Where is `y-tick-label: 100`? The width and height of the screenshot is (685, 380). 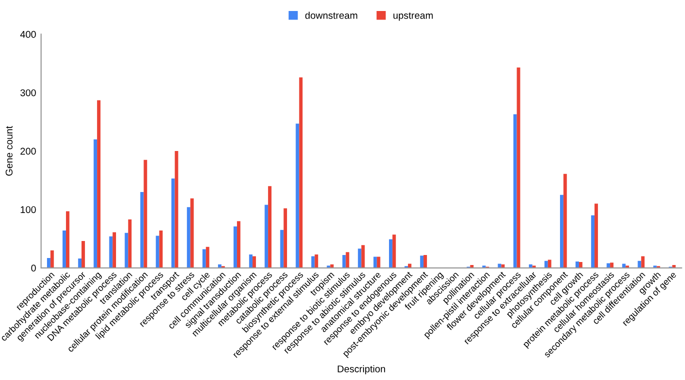 y-tick-label: 100 is located at coordinates (28, 210).